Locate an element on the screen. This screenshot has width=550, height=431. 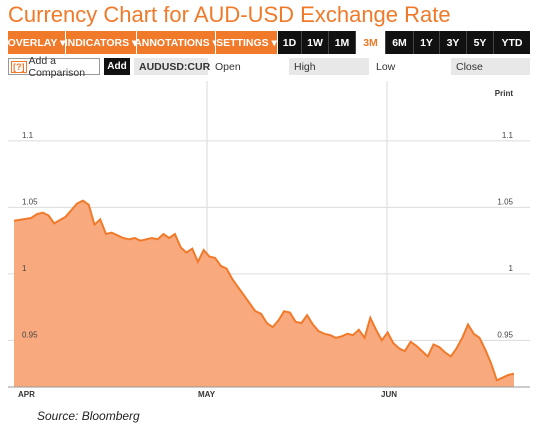
source-caption: Source: Bloomberg is located at coordinates (88, 416).